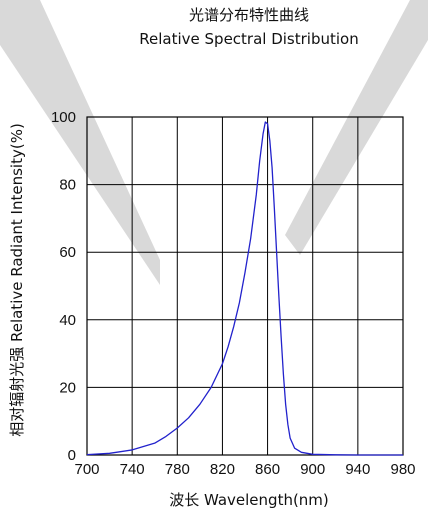 The image size is (428, 516). Describe the element at coordinates (248, 39) in the screenshot. I see `chart-subtitle: Relative Spectral Distribution` at that location.